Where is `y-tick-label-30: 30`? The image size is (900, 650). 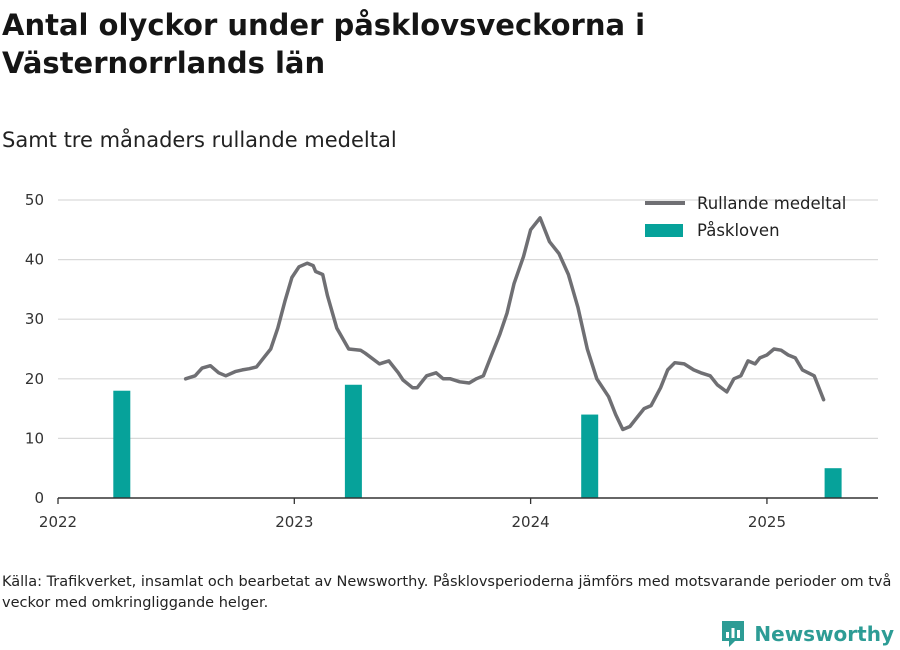 y-tick-label-30: 30 is located at coordinates (34, 319).